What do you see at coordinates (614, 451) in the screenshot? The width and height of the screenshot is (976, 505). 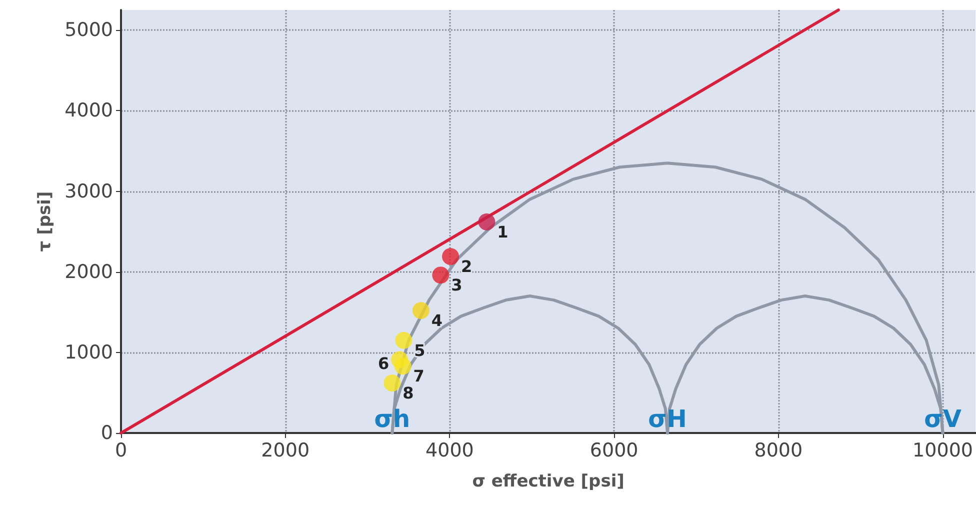 I see `x-tick-label: 6000` at bounding box center [614, 451].